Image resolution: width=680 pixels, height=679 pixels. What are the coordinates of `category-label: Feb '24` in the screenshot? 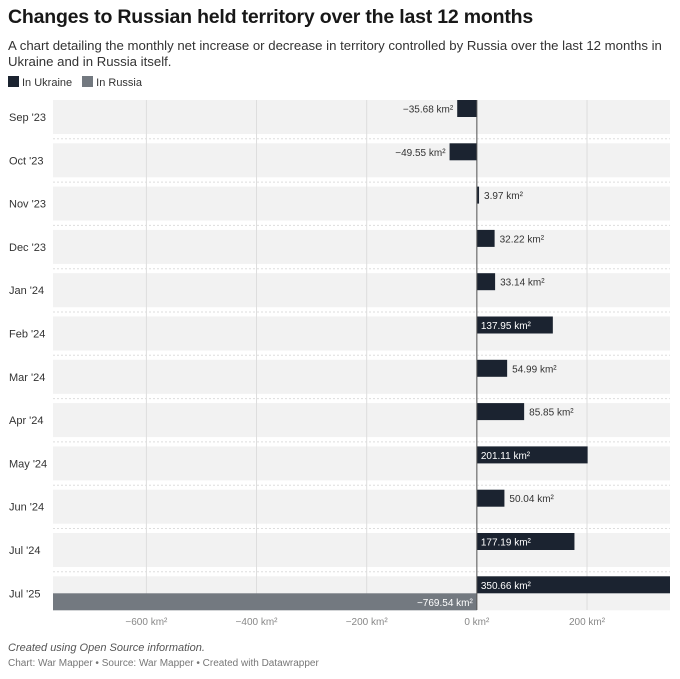 It's located at (27, 335).